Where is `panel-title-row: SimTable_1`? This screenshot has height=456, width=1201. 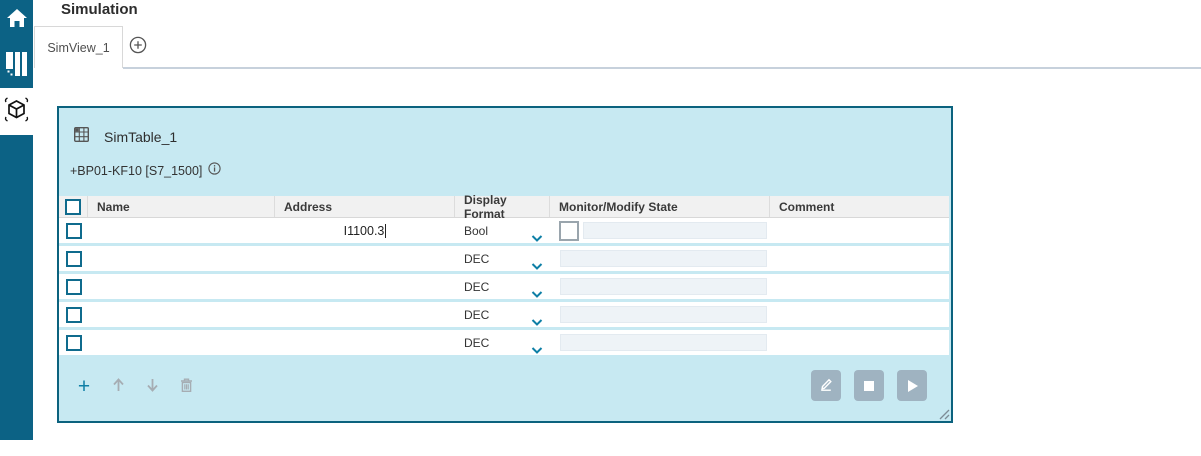
panel-title-row: SimTable_1 is located at coordinates (125, 136).